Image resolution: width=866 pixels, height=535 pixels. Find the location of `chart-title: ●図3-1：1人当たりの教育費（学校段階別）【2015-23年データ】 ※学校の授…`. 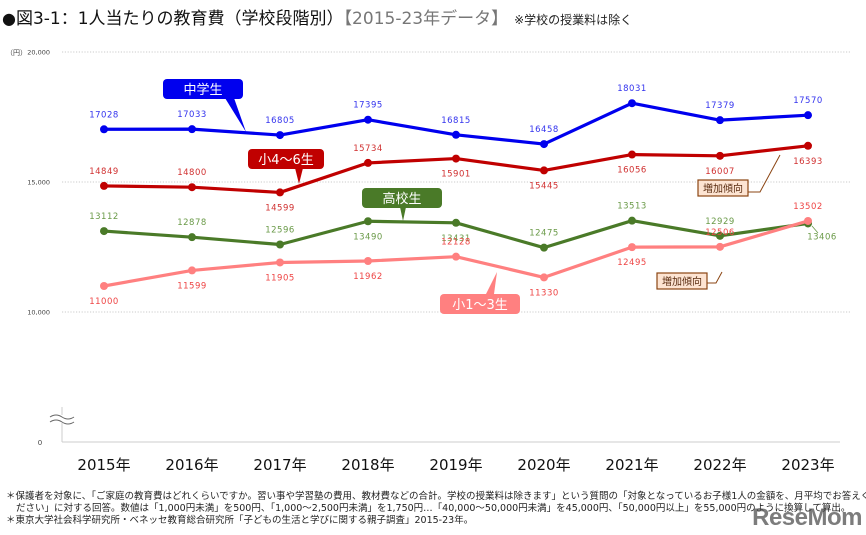

chart-title: ●図3-1：1人当たりの教育費（学校段階別）【2015-23年データ】 ※学校の授… is located at coordinates (317, 16).